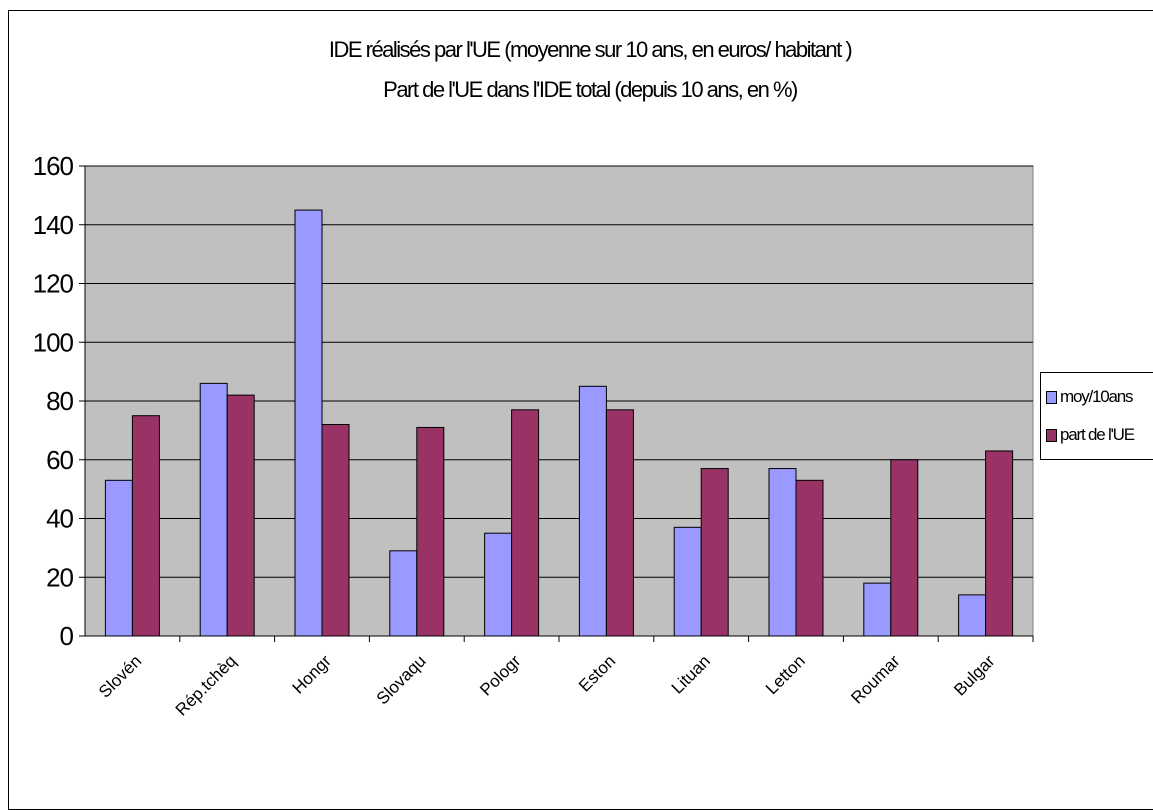 Image resolution: width=1153 pixels, height=810 pixels. I want to click on x-tick-label: Eston, so click(597, 673).